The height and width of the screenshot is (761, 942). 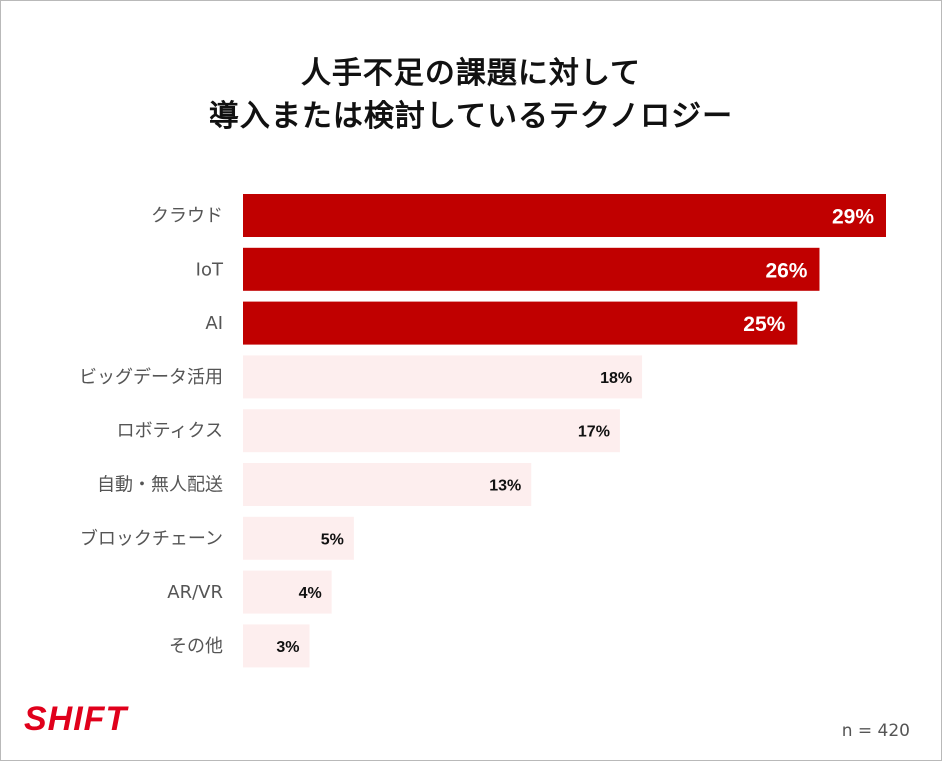 What do you see at coordinates (332, 539) in the screenshot?
I see `value-label-6: 5%` at bounding box center [332, 539].